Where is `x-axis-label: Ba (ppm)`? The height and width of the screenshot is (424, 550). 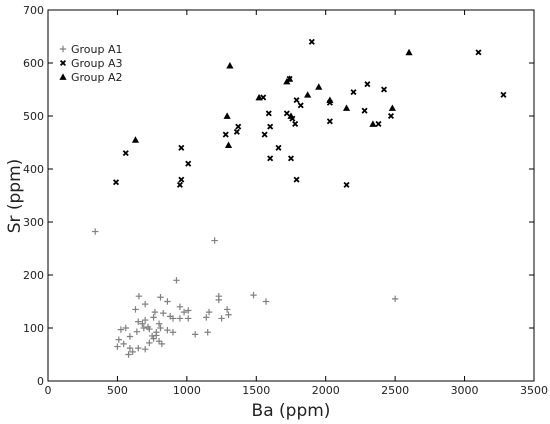 x-axis-label: Ba (ppm) is located at coordinates (291, 411).